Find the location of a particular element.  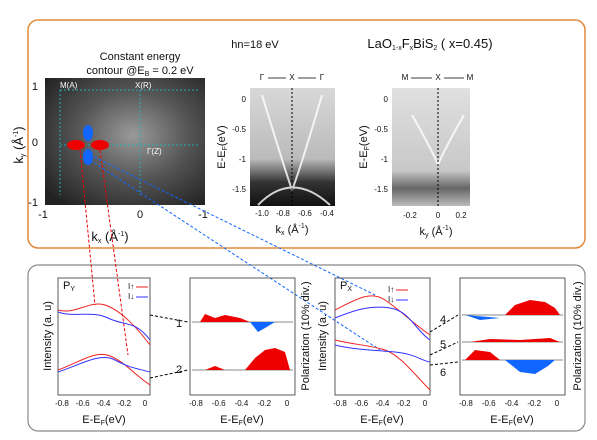

curve-index: 5 is located at coordinates (443, 345).